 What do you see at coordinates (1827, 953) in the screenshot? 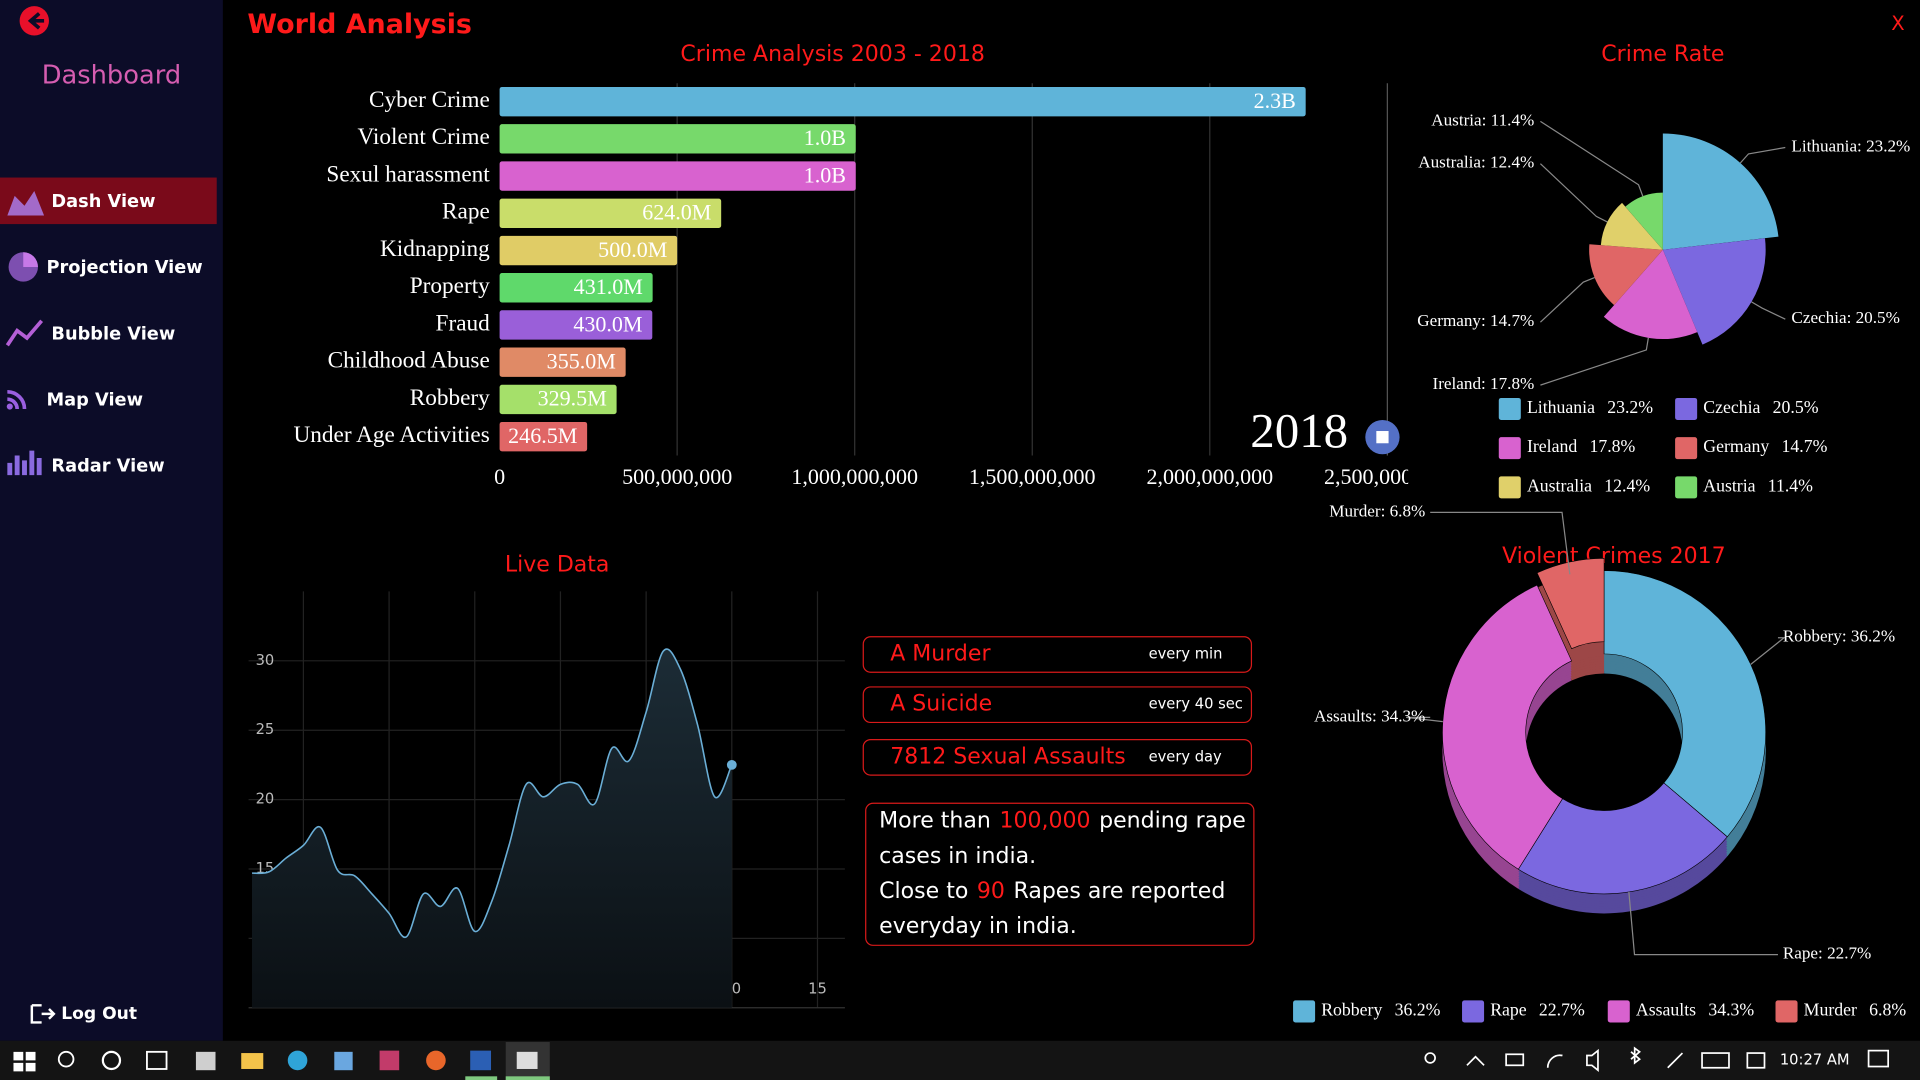
I see `callout-label: Rape: 22.7%` at bounding box center [1827, 953].